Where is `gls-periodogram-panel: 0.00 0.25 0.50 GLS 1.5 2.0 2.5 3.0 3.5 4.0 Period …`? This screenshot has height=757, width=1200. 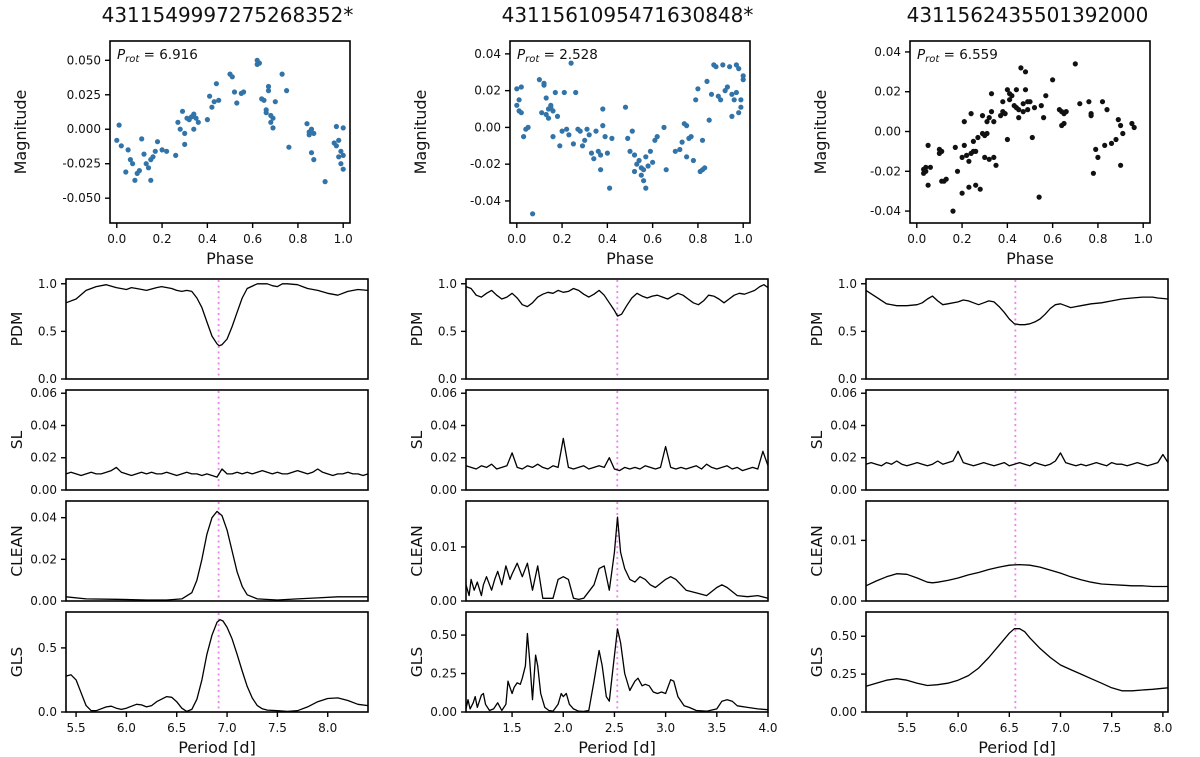 gls-periodogram-panel: 0.00 0.25 0.50 GLS 1.5 2.0 2.5 3.0 3.5 4.0 Period … is located at coordinates (593, 684).